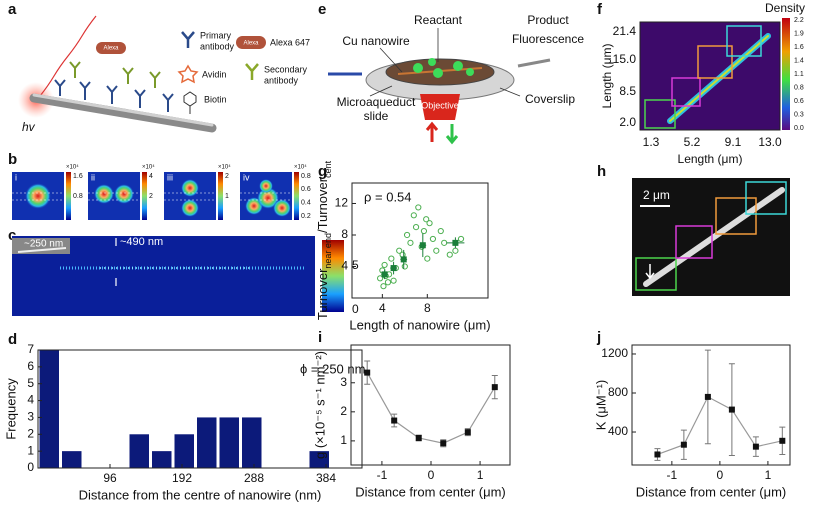 The height and width of the screenshot is (506, 813). Describe the element at coordinates (627, 91) in the screenshot. I see `y-tick-label: 8.5` at that location.